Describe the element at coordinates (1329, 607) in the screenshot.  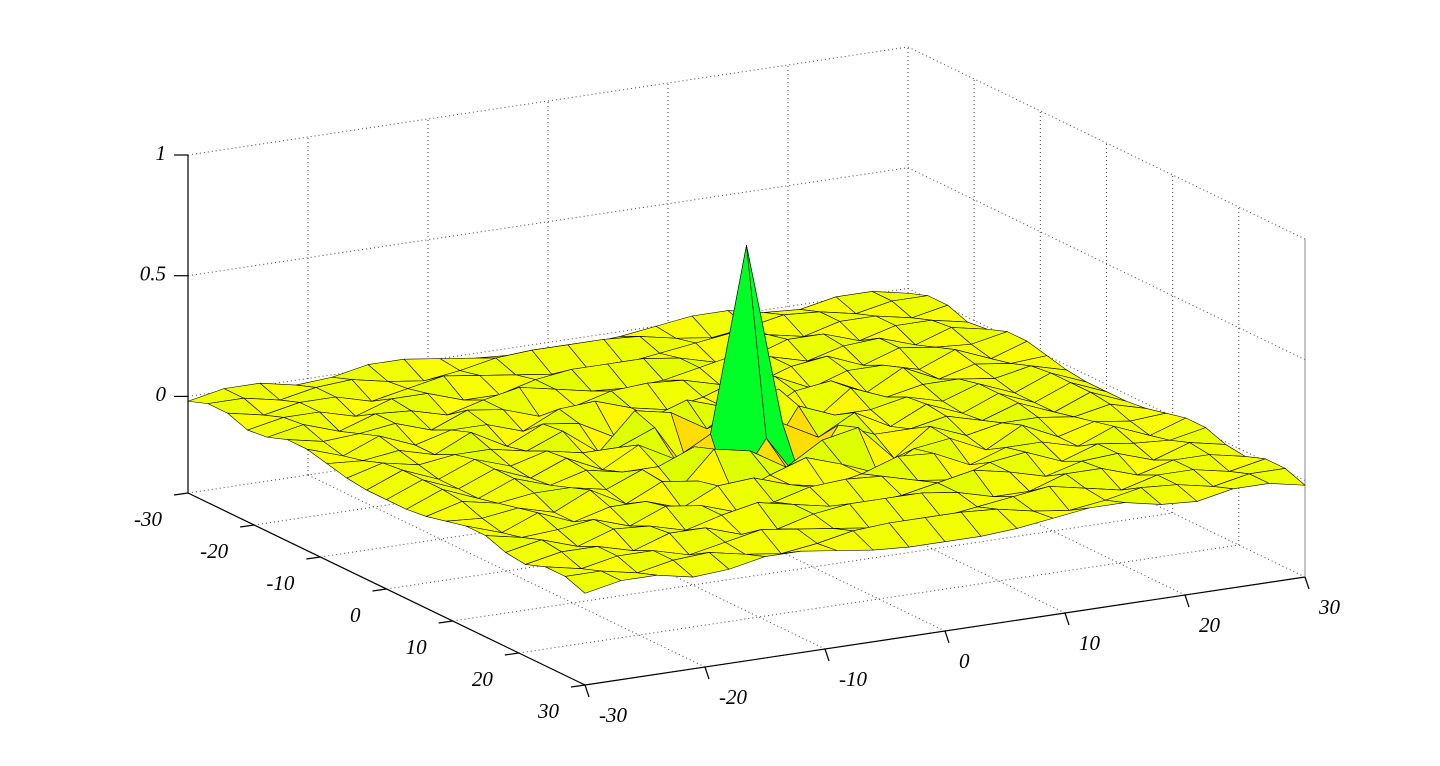
I see `x-tick-label: 30` at that location.